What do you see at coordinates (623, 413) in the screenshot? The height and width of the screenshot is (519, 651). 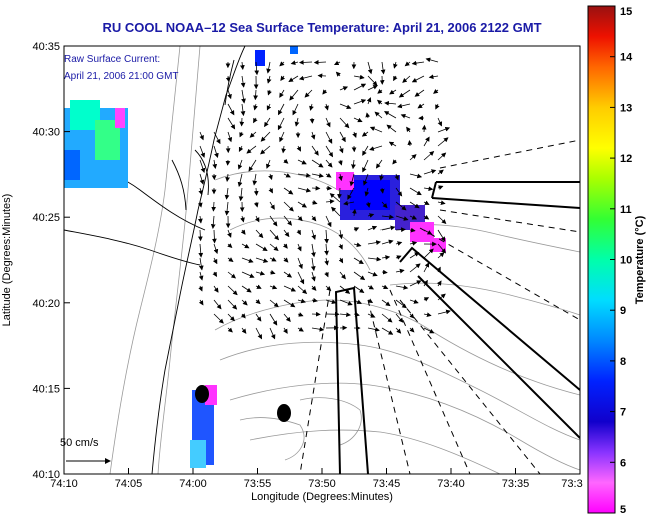 I see `colorbar-tick-label: 7` at bounding box center [623, 413].